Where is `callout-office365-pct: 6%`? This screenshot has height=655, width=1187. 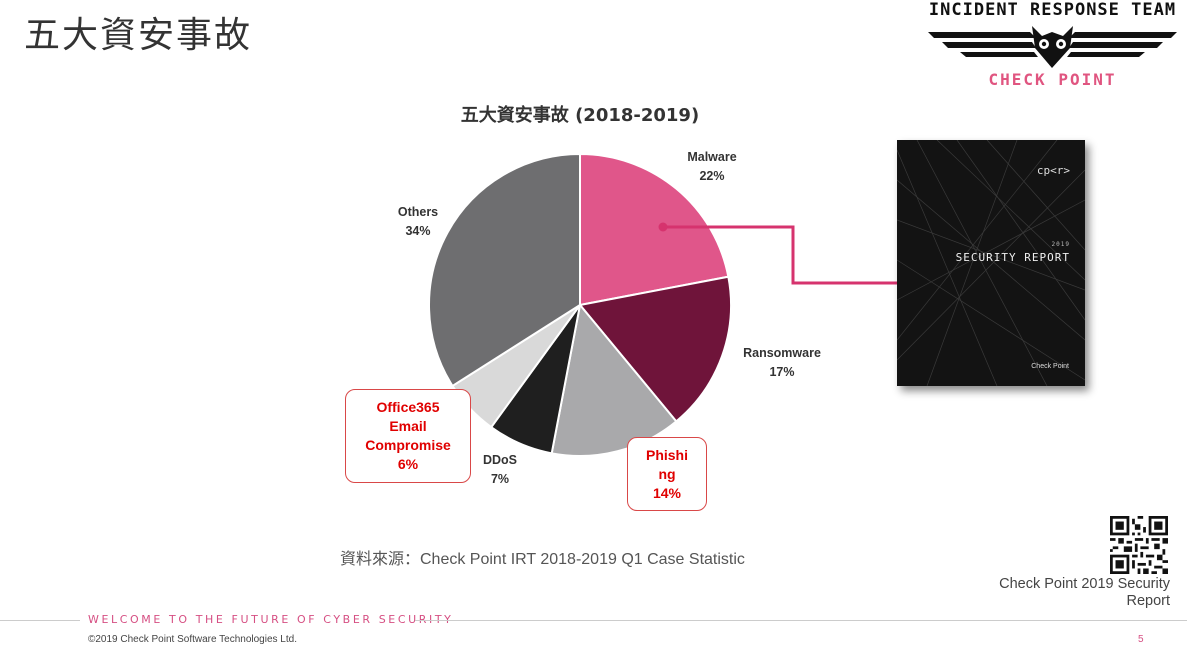 callout-office365-pct: 6% is located at coordinates (408, 464).